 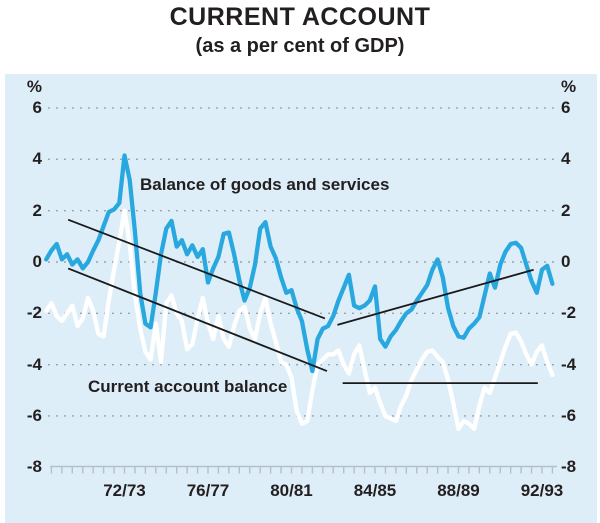 What do you see at coordinates (37, 159) in the screenshot?
I see `y-tick-label-left-4: 4` at bounding box center [37, 159].